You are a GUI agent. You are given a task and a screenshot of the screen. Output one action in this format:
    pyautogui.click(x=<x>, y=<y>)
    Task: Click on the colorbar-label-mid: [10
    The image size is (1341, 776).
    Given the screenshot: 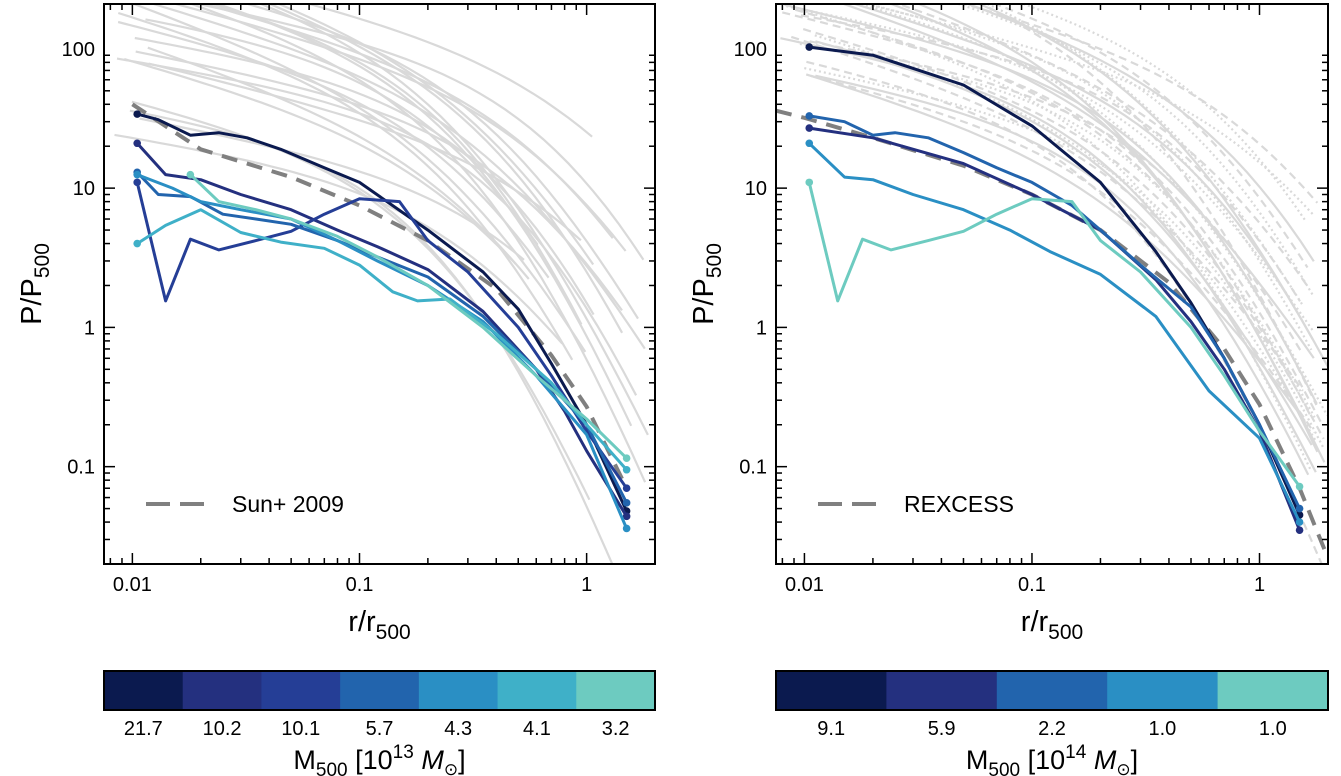 What is the action you would take?
    pyautogui.click(x=370, y=760)
    